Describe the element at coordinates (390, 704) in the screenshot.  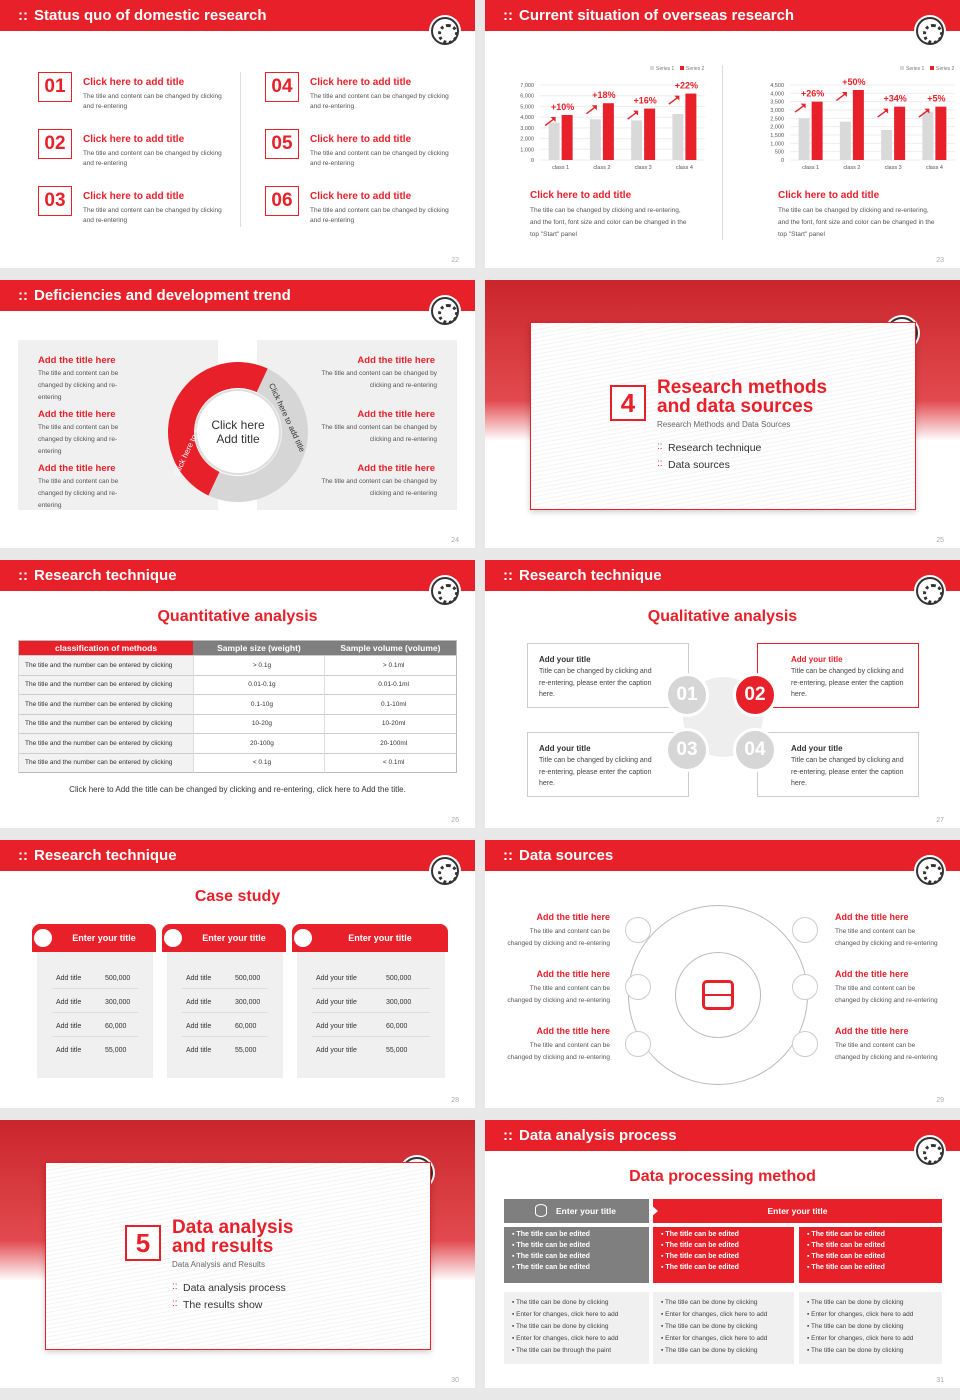
I see `table-cell: 0.1-10ml` at that location.